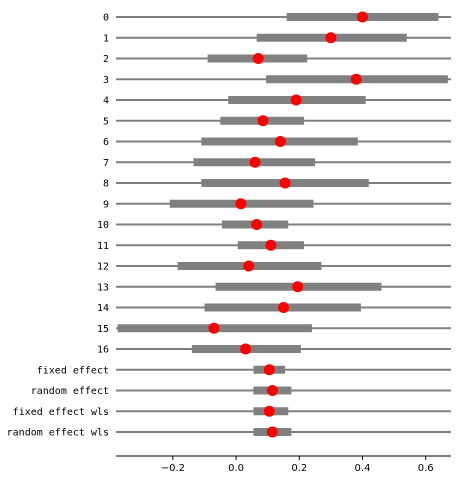 The height and width of the screenshot is (485, 458). What do you see at coordinates (232, 411) in the screenshot?
I see `forest-row: fixed effect wls` at bounding box center [232, 411].